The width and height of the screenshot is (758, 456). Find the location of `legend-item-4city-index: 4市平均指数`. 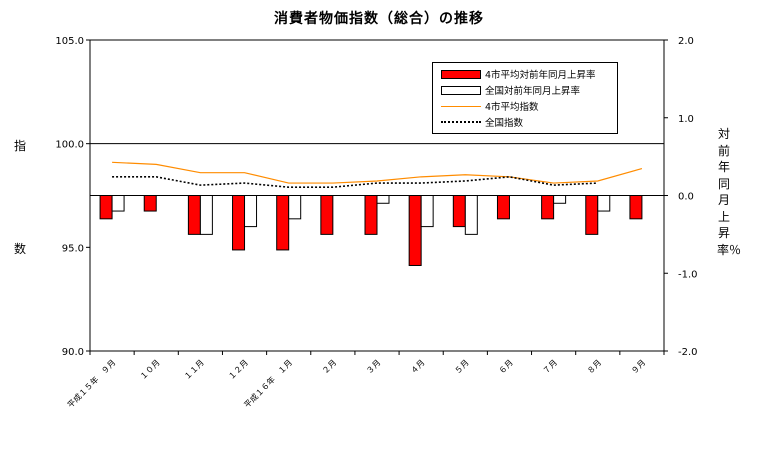

legend-item-4city-index: 4市平均指数 is located at coordinates (490, 106).